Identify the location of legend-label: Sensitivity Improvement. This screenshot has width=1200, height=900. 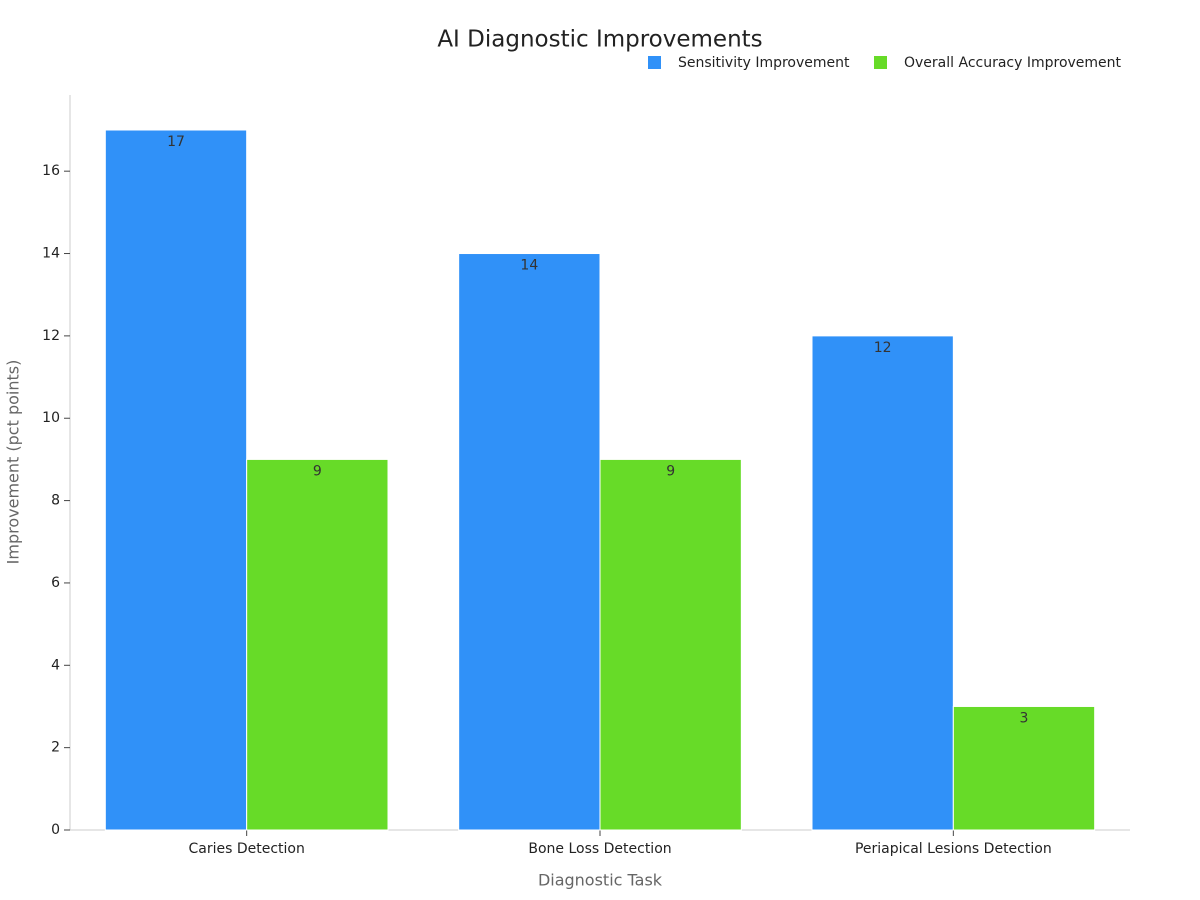
(764, 63).